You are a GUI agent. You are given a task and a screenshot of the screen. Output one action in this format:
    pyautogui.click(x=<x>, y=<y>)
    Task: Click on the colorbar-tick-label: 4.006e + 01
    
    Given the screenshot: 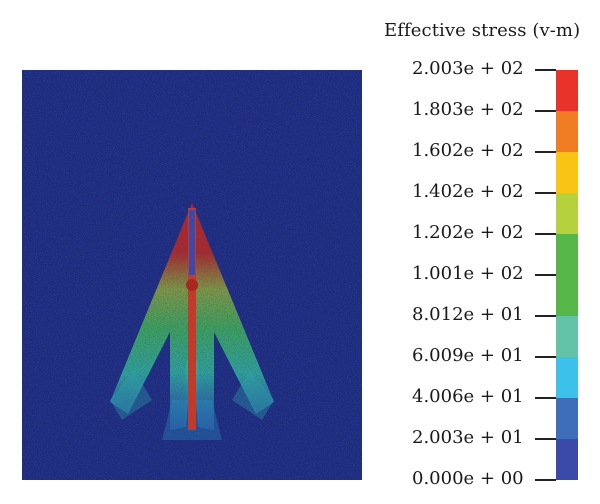 What is the action you would take?
    pyautogui.click(x=468, y=396)
    